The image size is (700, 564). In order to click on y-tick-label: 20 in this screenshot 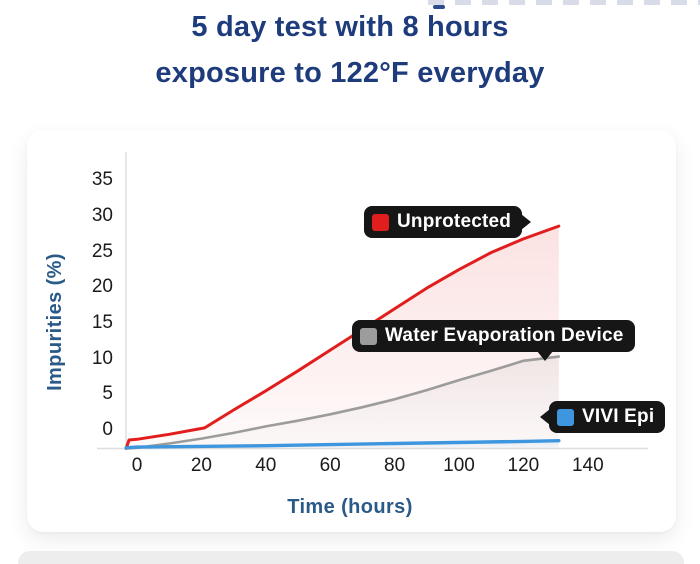, I will do `click(102, 287)`.